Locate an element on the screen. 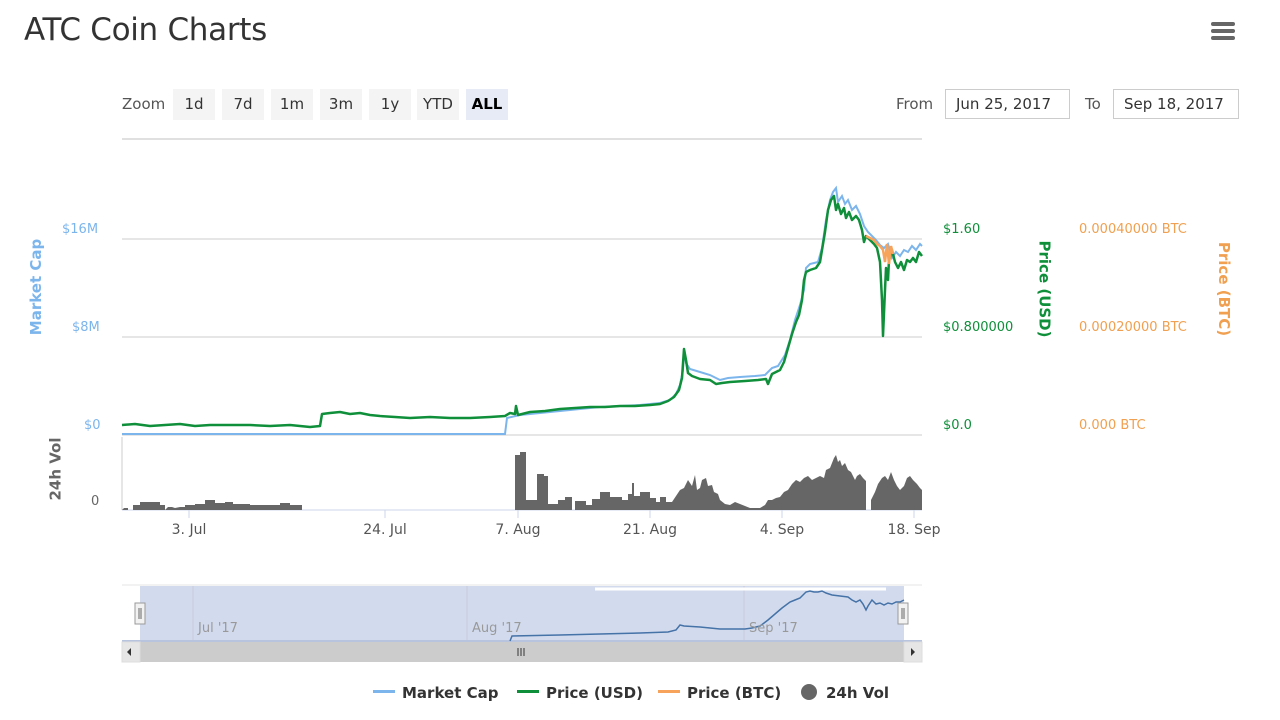 This screenshot has width=1280, height=720. page-title: ATC Coin Charts is located at coordinates (145, 30).